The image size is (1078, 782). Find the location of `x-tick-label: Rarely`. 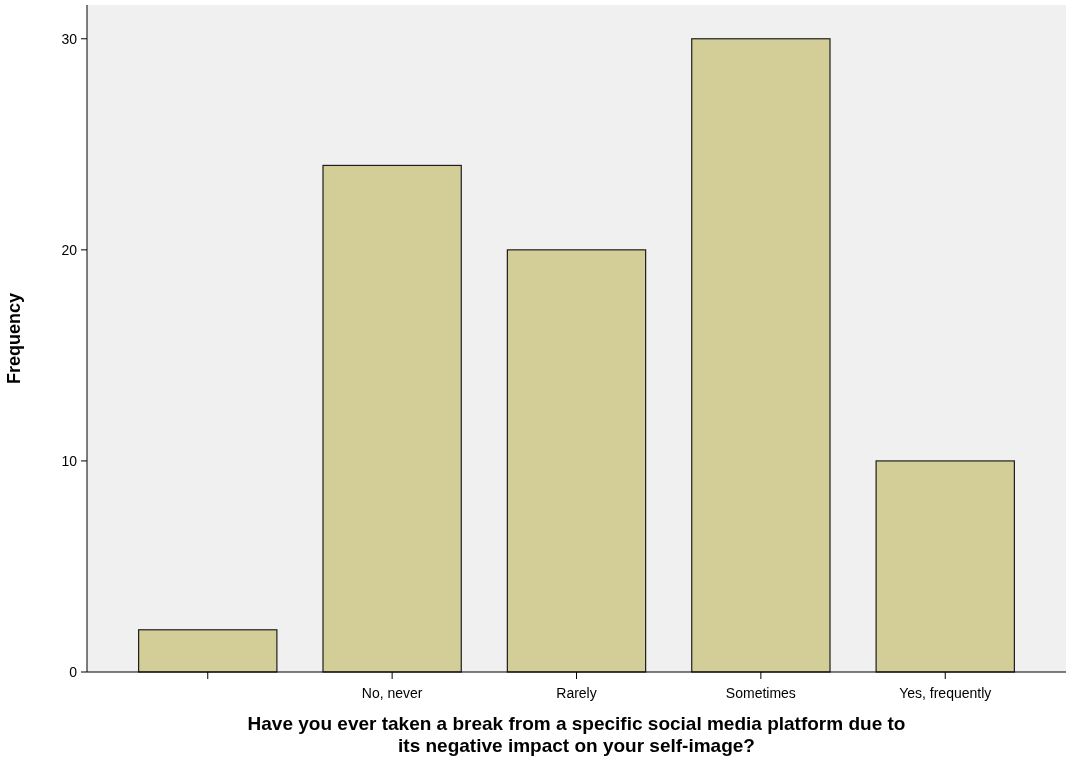

x-tick-label: Rarely is located at coordinates (576, 693).